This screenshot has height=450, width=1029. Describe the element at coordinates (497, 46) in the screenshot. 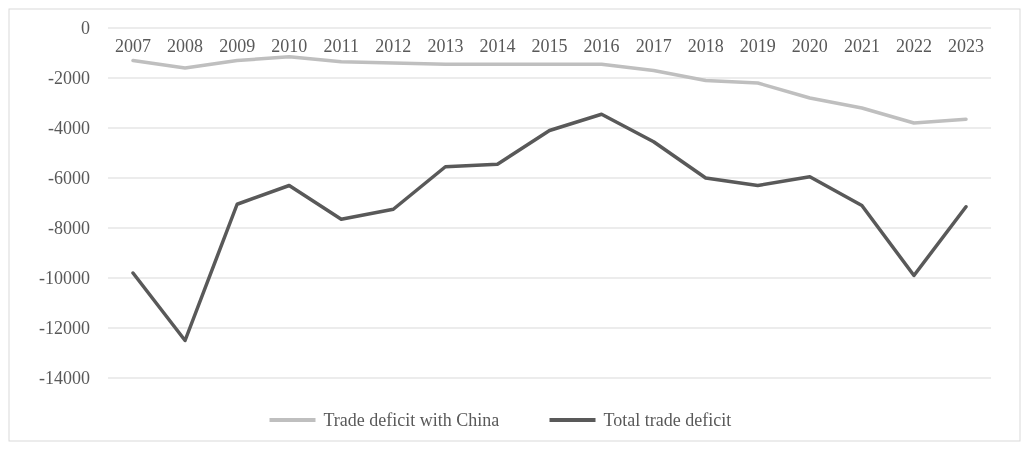

I see `x-tick-label: 2014` at that location.